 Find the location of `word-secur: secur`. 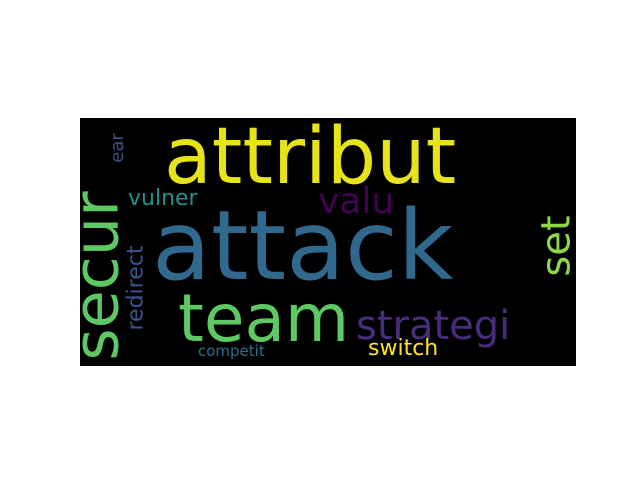

word-secur: secur is located at coordinates (106, 276).